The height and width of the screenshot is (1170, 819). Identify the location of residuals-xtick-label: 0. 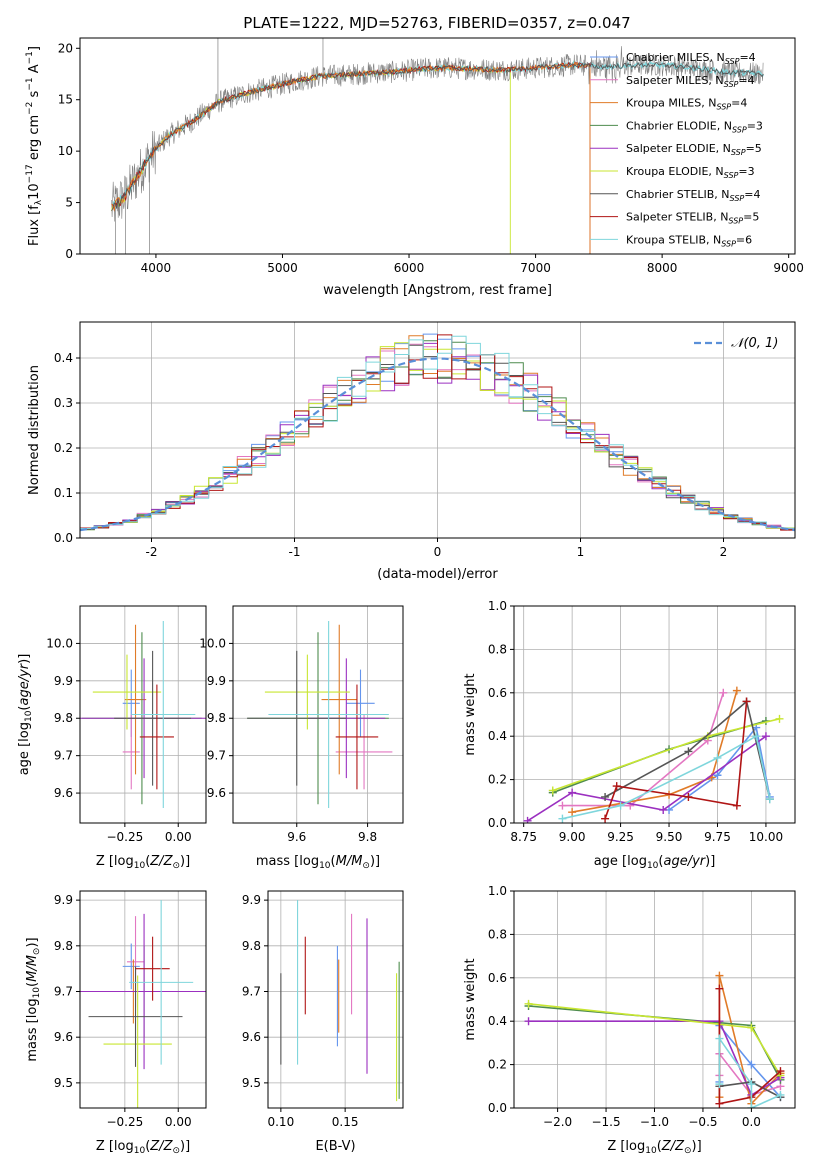
(438, 552).